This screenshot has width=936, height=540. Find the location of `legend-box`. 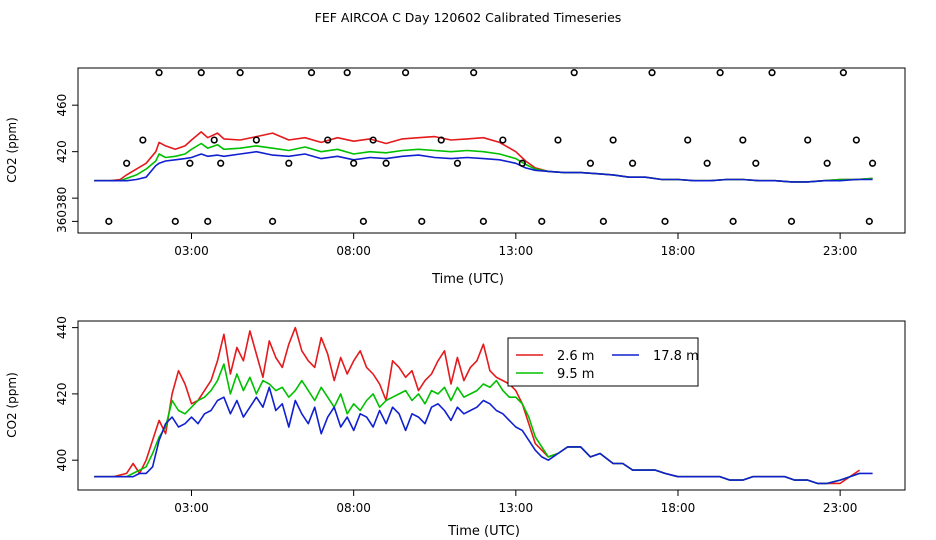

legend-box is located at coordinates (603, 362).